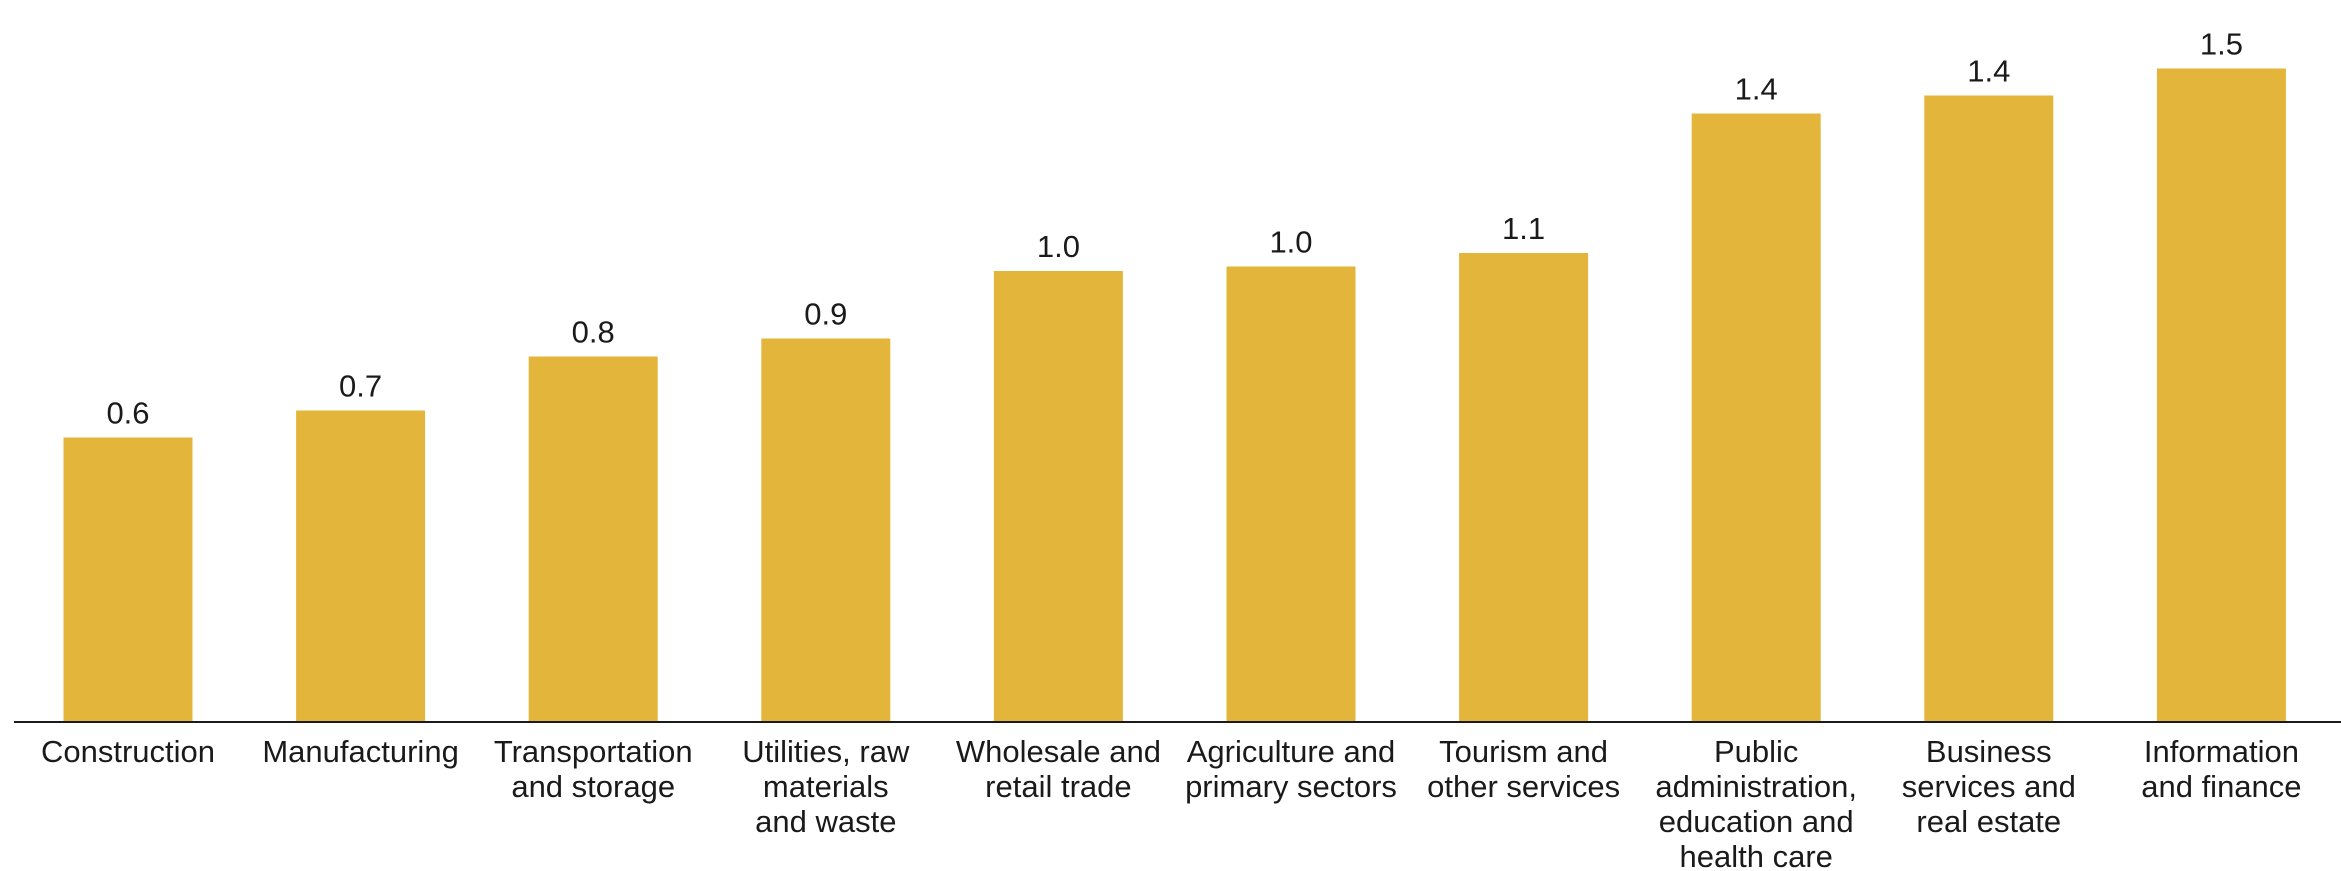 The height and width of the screenshot is (871, 2341). I want to click on bar-value-label: 0.9, so click(825, 314).